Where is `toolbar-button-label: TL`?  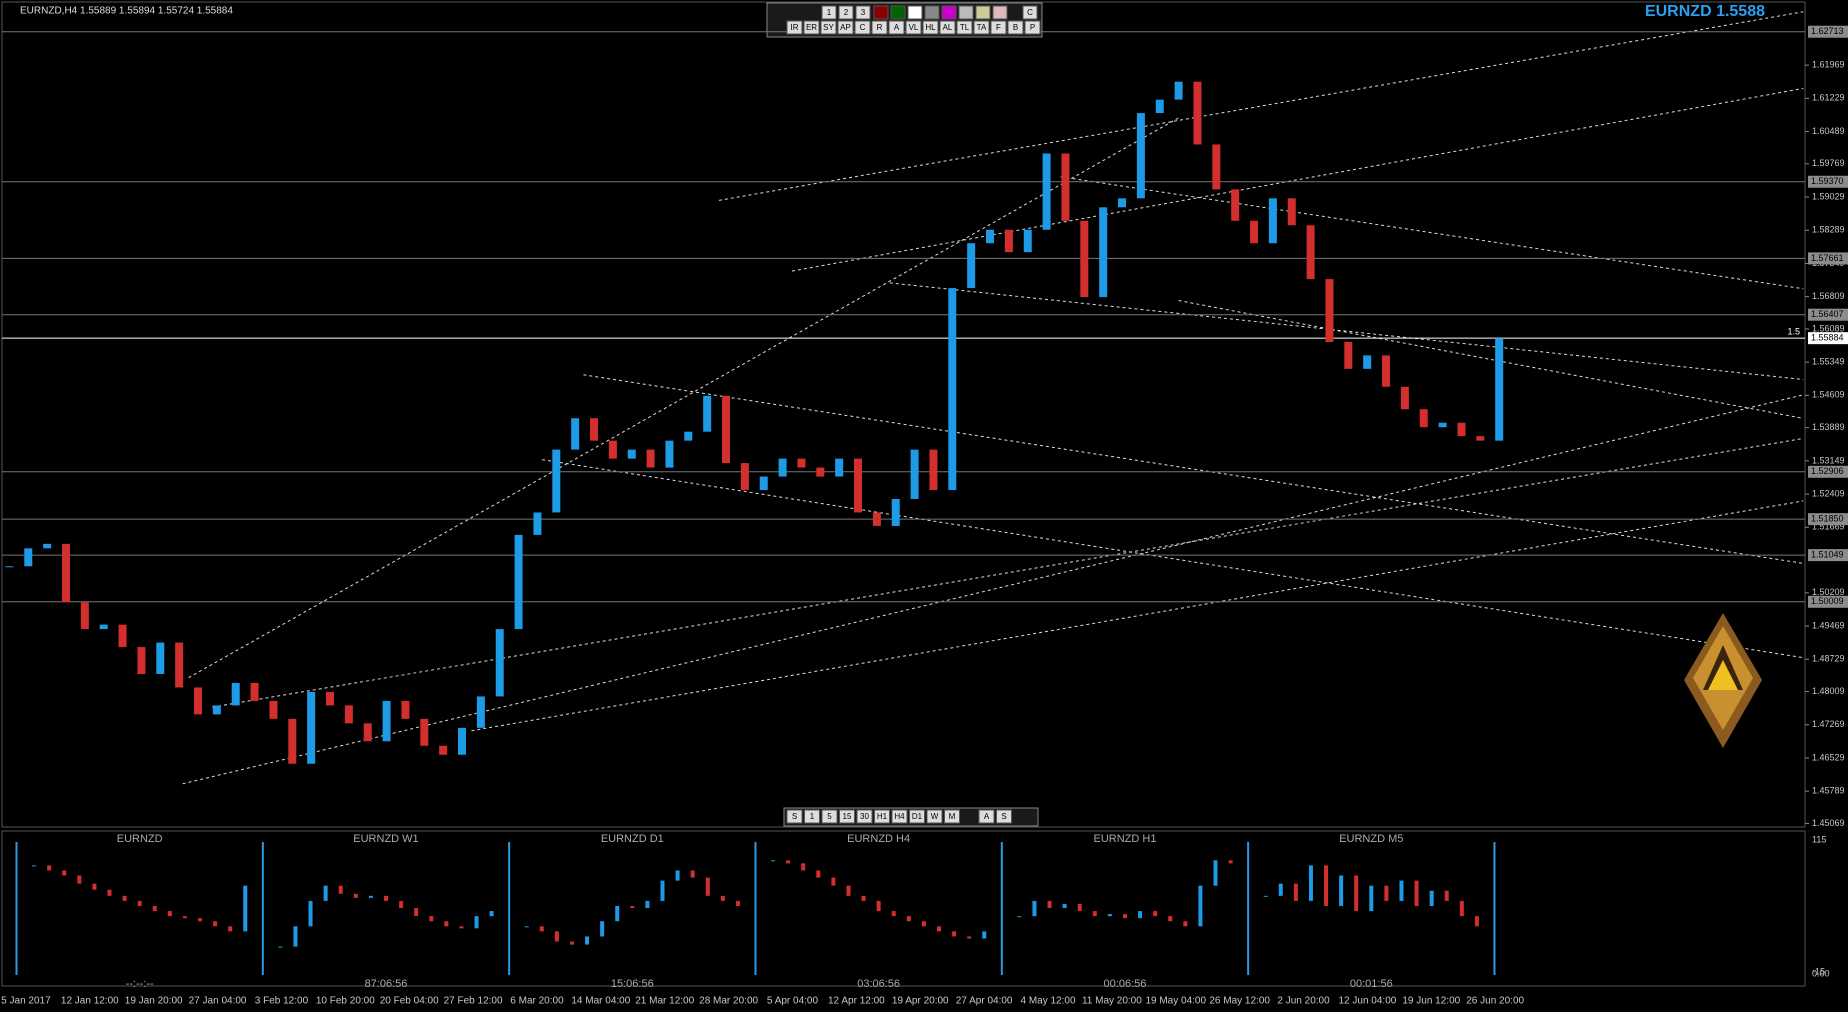
toolbar-button-label: TL is located at coordinates (965, 27).